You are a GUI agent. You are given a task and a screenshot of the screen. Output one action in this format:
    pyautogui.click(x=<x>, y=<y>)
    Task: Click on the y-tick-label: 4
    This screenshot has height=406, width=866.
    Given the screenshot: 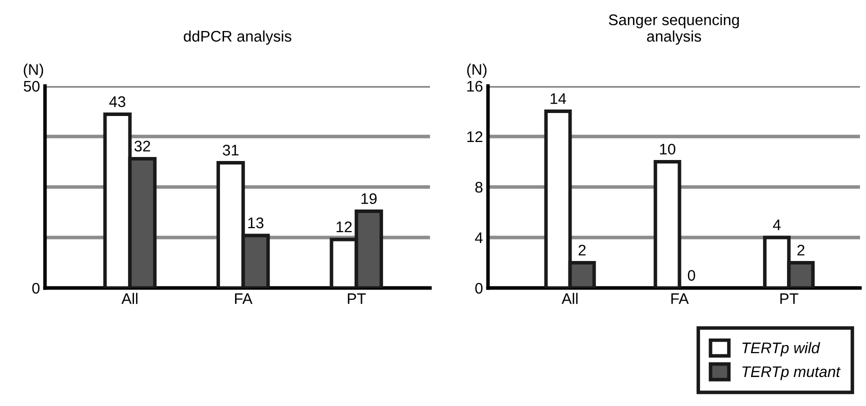 What is the action you would take?
    pyautogui.click(x=478, y=238)
    